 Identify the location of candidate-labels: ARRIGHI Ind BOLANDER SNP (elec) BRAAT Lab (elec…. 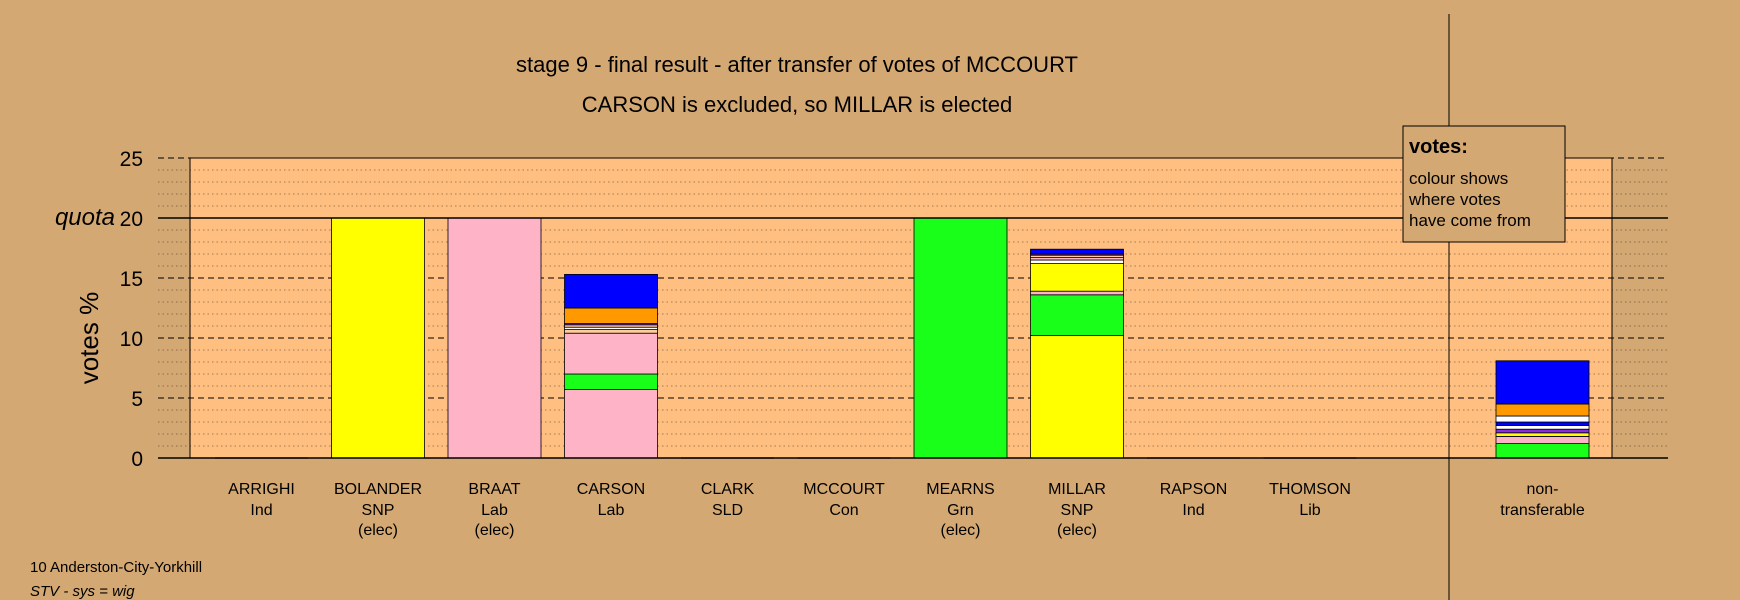
(906, 510).